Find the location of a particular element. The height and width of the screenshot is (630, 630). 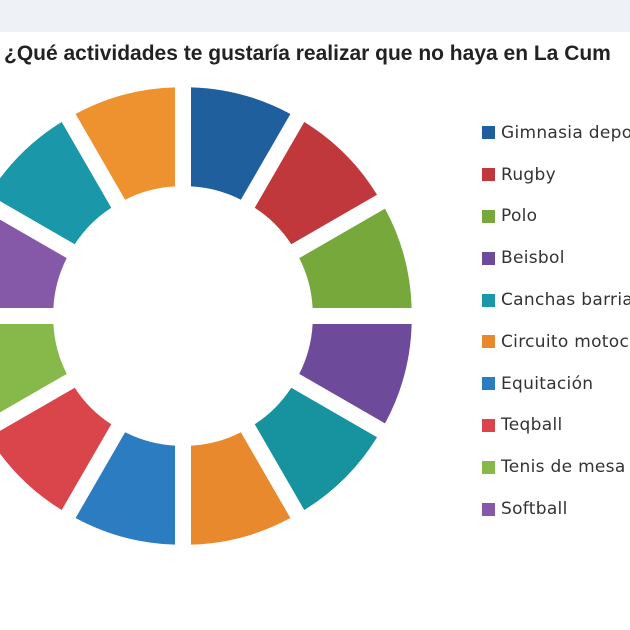

legend-label: Polo is located at coordinates (519, 216).